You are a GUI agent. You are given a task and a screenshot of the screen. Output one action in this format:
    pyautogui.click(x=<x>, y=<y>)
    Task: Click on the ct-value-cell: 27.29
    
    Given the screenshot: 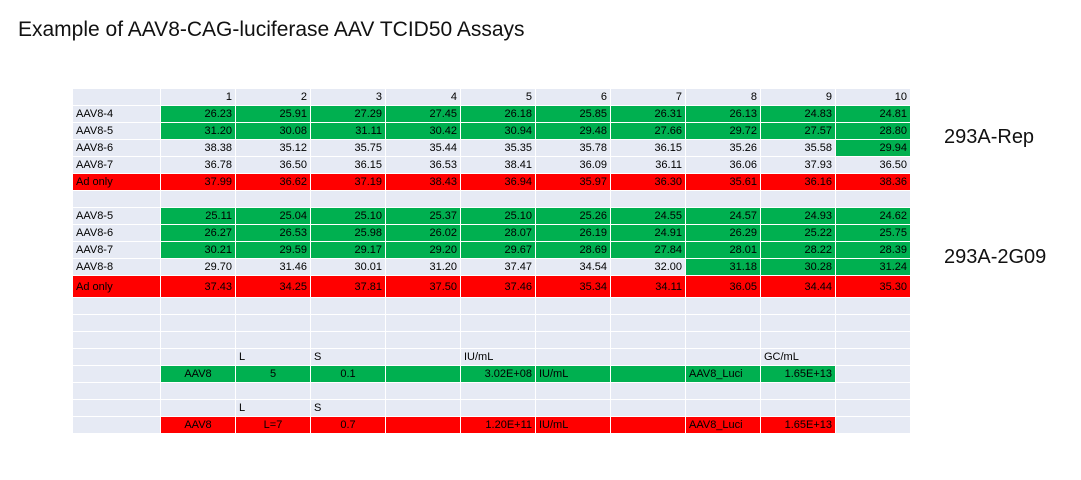 What is the action you would take?
    pyautogui.click(x=348, y=114)
    